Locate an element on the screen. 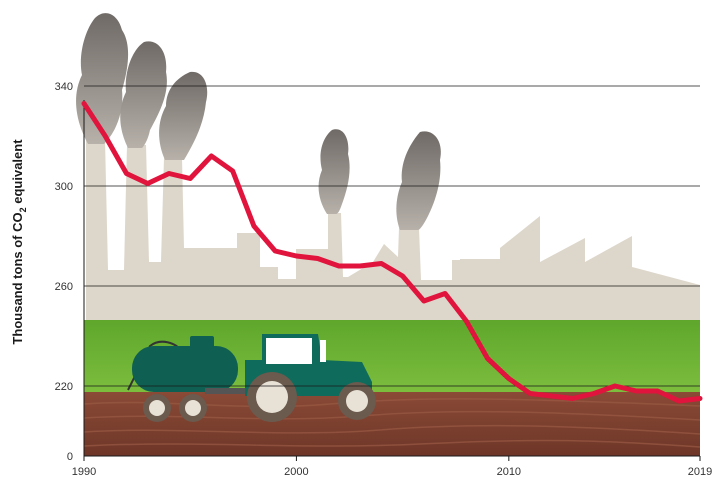 The width and height of the screenshot is (715, 483). data-point-2003 is located at coordinates (360, 266).